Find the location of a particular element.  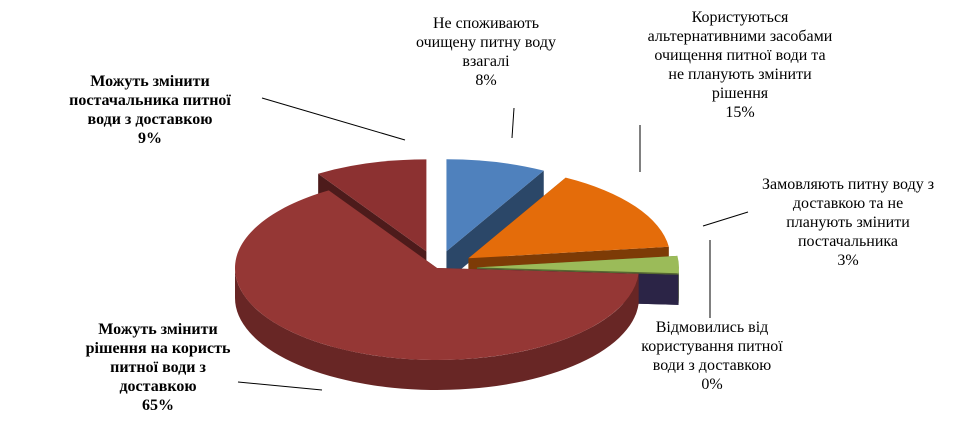

value-label: 0% is located at coordinates (712, 384).